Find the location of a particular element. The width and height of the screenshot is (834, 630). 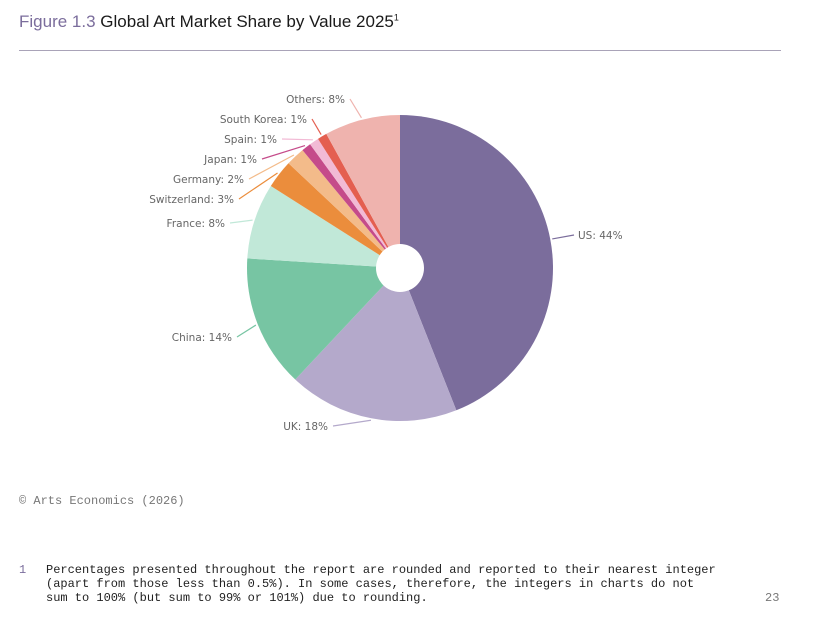

slice-label: Switzerland: 3% is located at coordinates (191, 200).